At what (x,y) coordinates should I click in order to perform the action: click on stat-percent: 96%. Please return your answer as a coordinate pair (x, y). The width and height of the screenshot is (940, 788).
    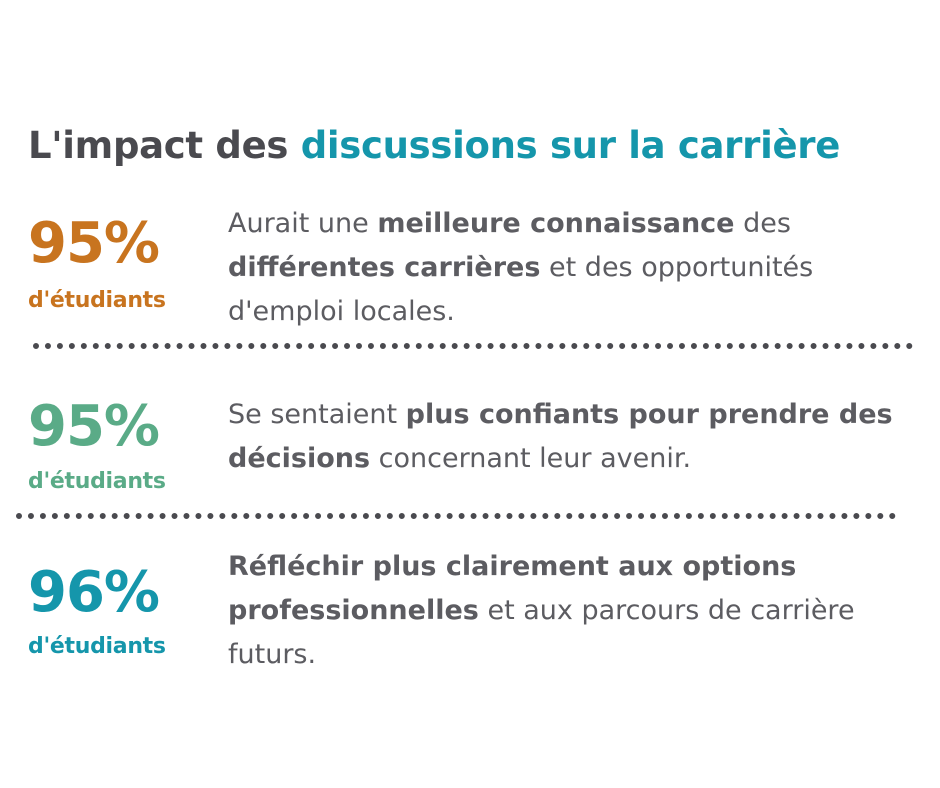
    Looking at the image, I should click on (94, 592).